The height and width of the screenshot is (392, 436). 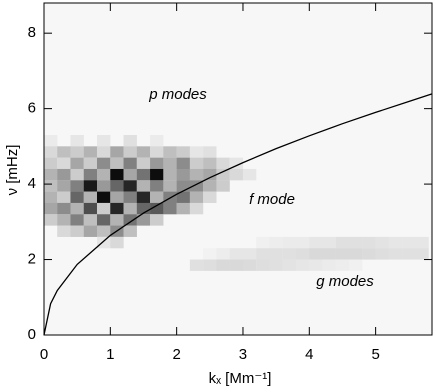 I want to click on annotation: g modes, so click(x=345, y=281).